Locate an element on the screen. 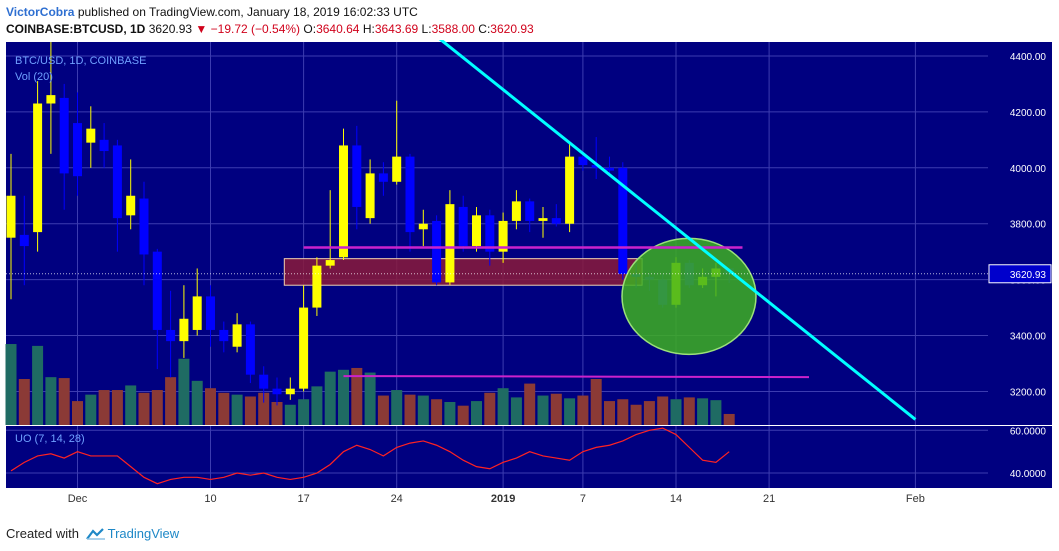 The height and width of the screenshot is (551, 1059). uo-tick-label: 60.0000 is located at coordinates (1028, 431).